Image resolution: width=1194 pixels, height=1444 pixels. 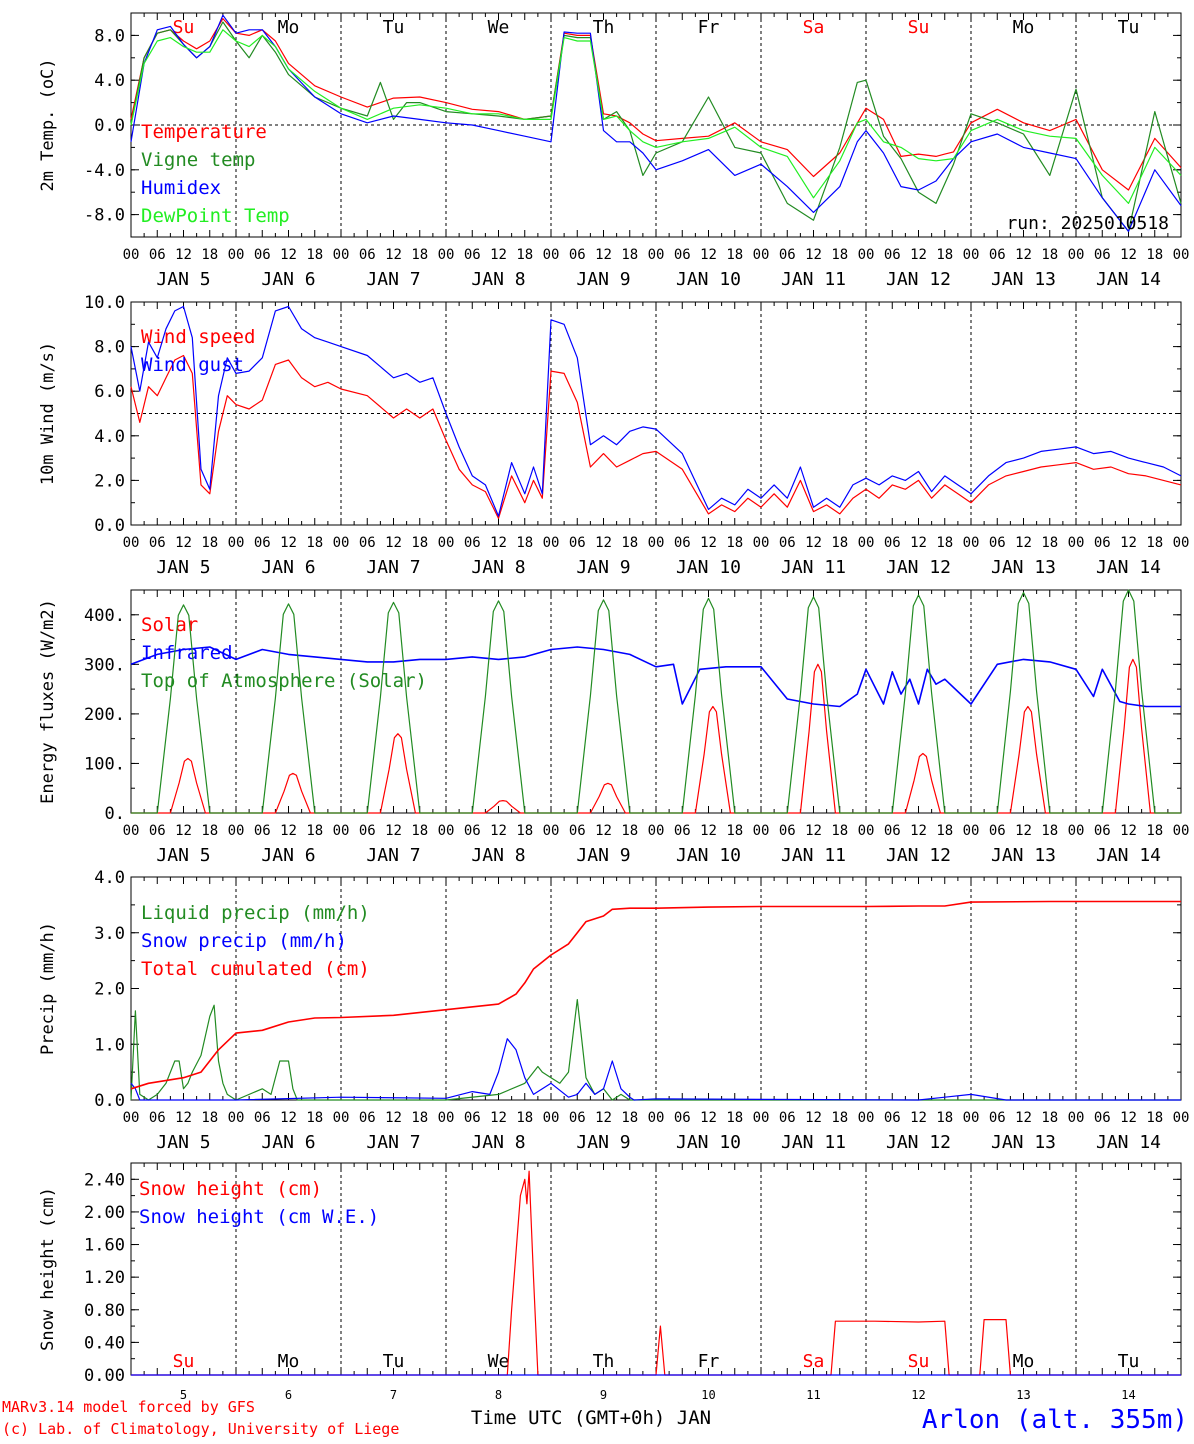 What do you see at coordinates (284, 681) in the screenshot?
I see `legend-entry: Top of Atmosphere (Solar)` at bounding box center [284, 681].